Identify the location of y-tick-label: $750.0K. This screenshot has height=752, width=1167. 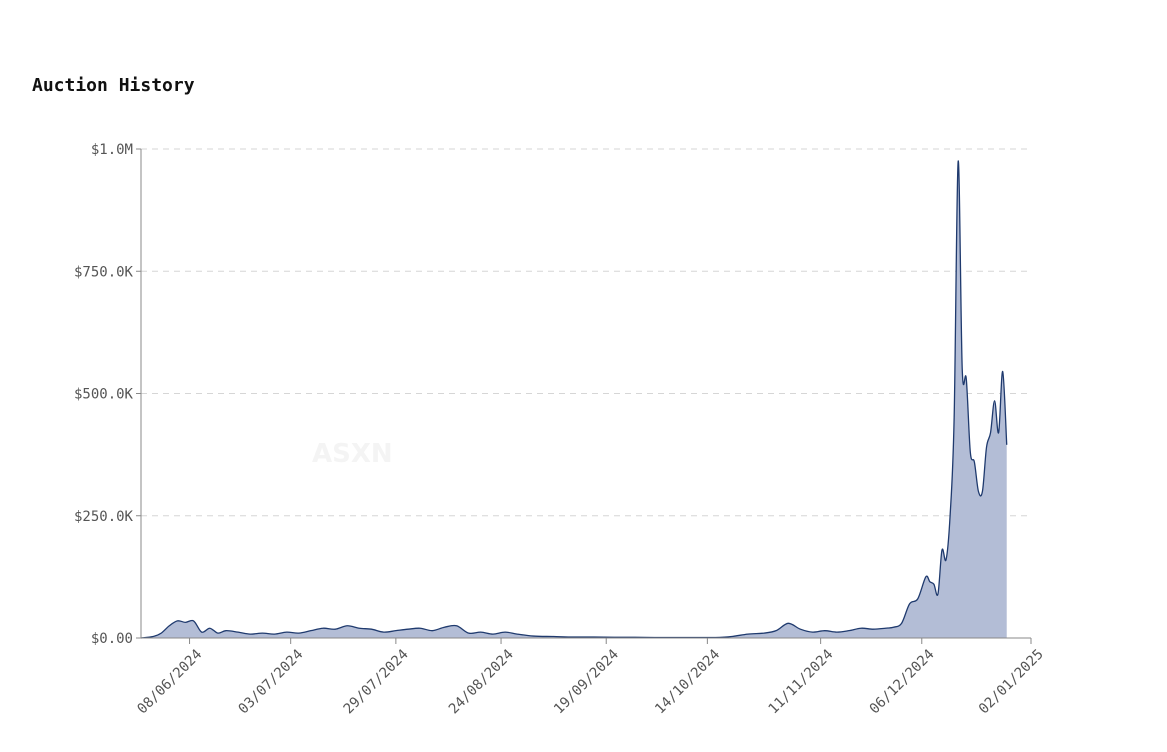
(104, 272).